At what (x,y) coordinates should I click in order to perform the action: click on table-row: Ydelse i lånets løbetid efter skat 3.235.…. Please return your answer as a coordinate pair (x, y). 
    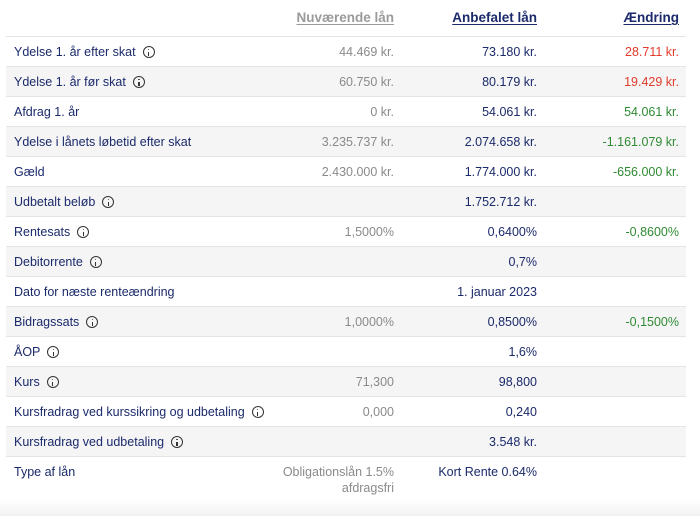
    Looking at the image, I should click on (346, 141).